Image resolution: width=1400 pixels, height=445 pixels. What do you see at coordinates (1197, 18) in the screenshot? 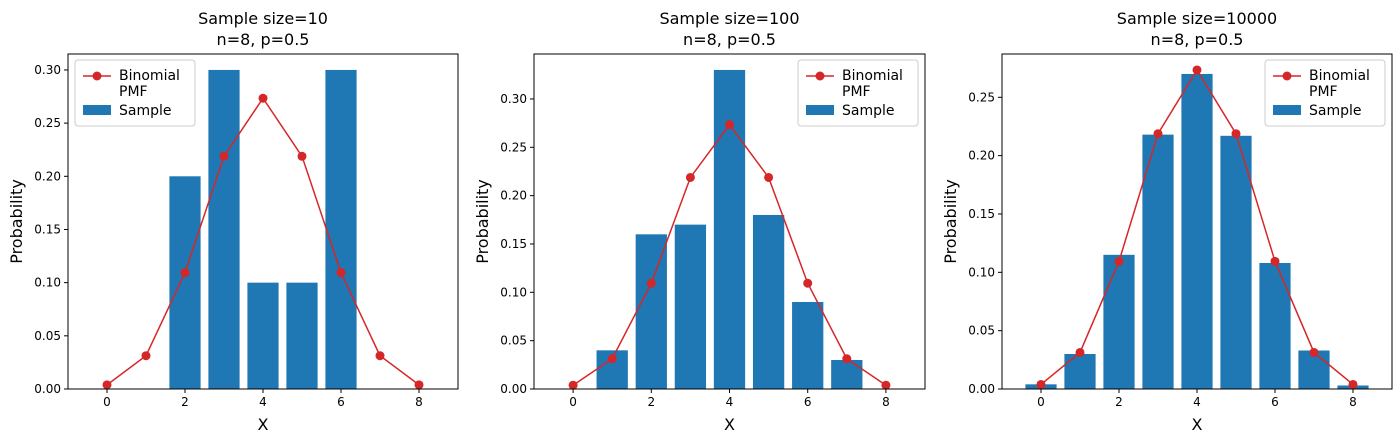
I see `chart-title: Sample size=10000` at bounding box center [1197, 18].